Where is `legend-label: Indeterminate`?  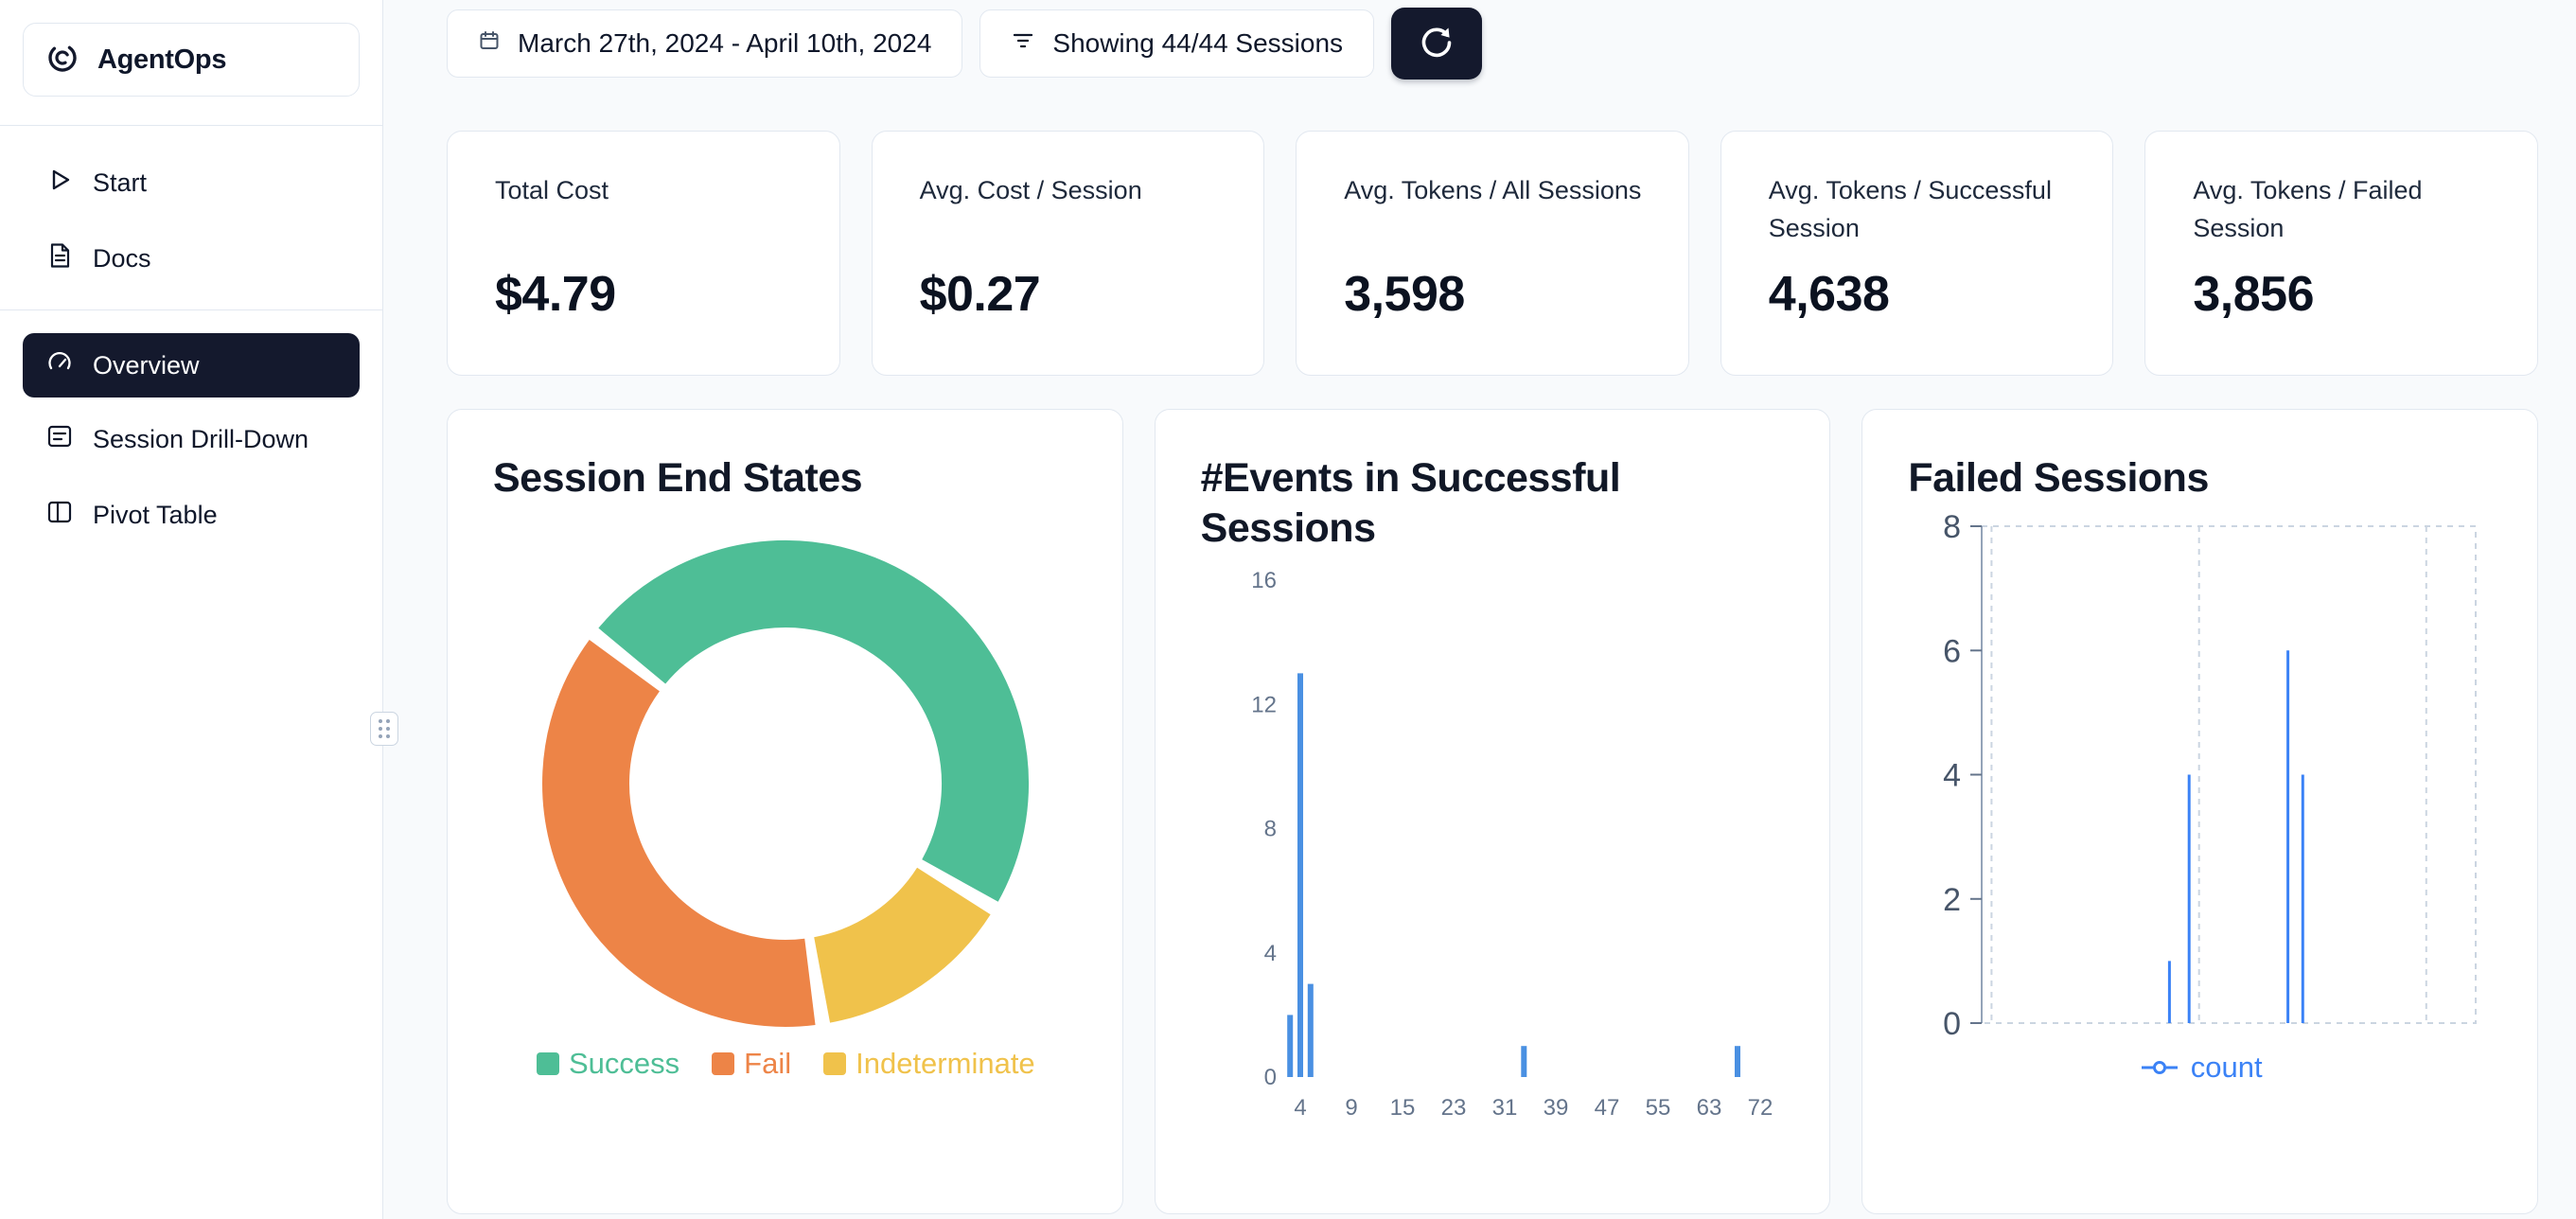
legend-label: Indeterminate is located at coordinates (945, 1063).